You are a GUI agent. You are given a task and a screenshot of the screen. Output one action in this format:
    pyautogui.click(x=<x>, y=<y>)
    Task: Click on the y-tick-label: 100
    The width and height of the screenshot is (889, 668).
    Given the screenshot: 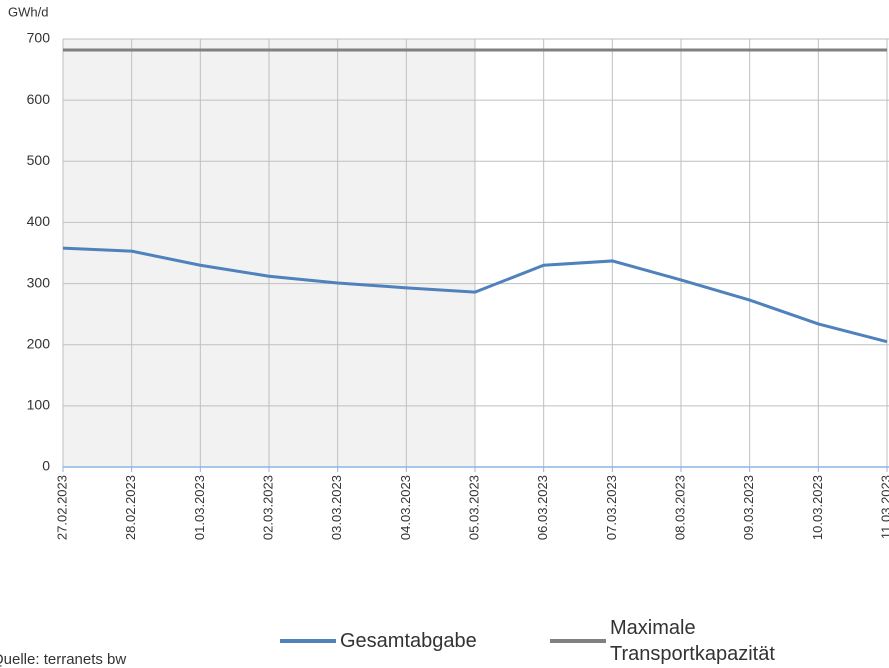 What is the action you would take?
    pyautogui.click(x=39, y=405)
    